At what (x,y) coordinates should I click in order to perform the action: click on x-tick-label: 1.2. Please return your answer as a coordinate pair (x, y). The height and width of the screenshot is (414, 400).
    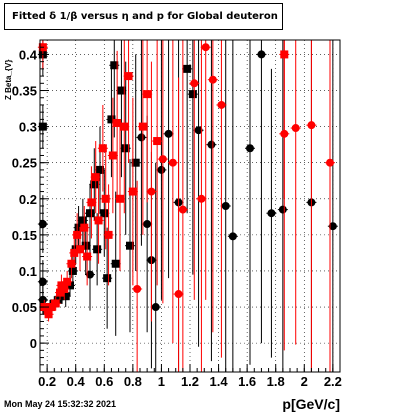
    Looking at the image, I should click on (190, 381).